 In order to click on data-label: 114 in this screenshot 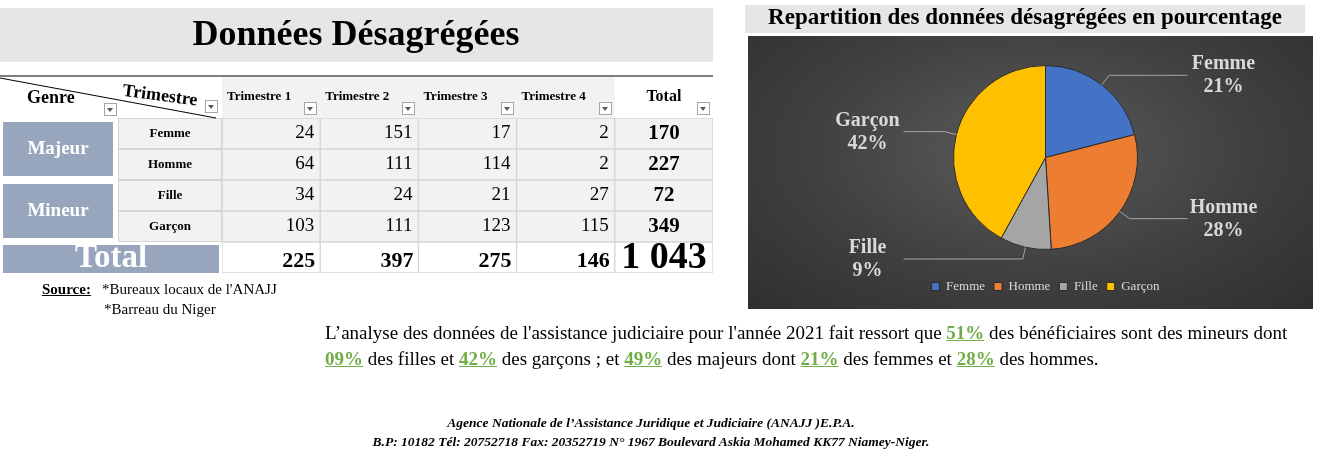, I will do `click(497, 163)`.